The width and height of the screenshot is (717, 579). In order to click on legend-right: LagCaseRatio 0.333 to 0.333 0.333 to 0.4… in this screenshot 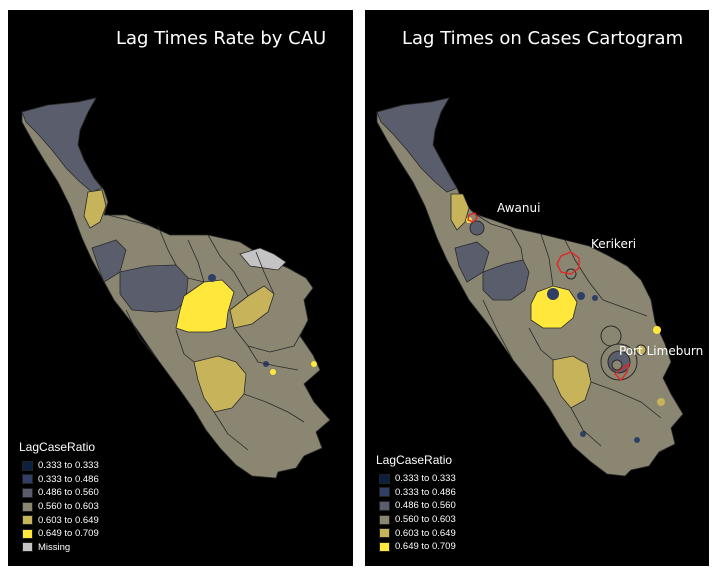, I will do `click(416, 503)`.